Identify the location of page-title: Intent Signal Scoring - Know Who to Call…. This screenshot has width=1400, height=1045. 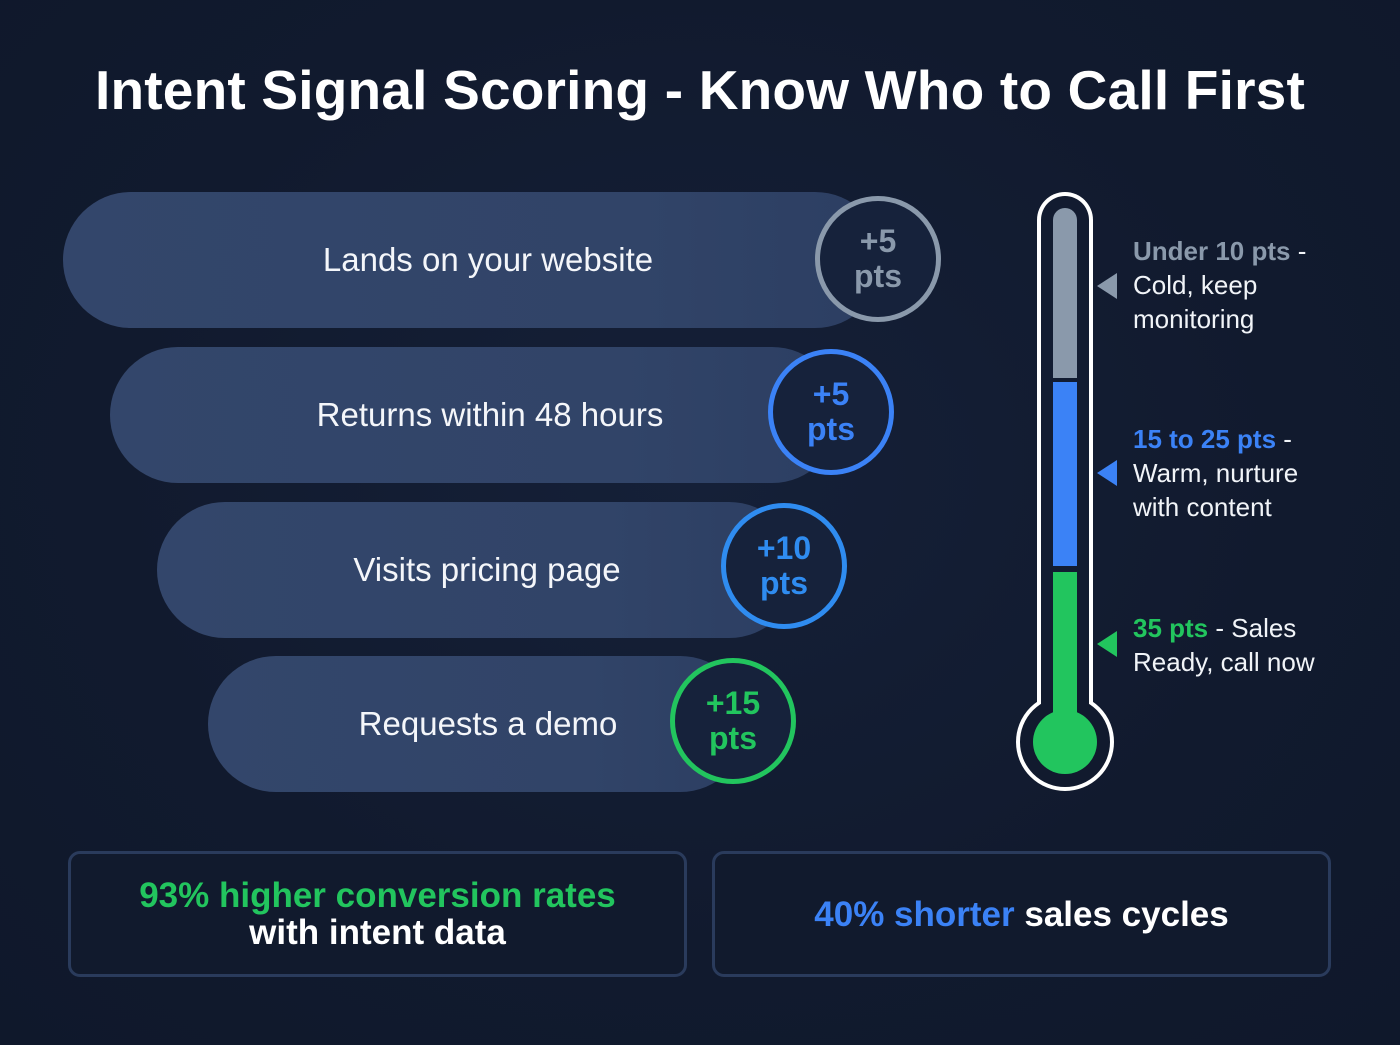
(700, 90).